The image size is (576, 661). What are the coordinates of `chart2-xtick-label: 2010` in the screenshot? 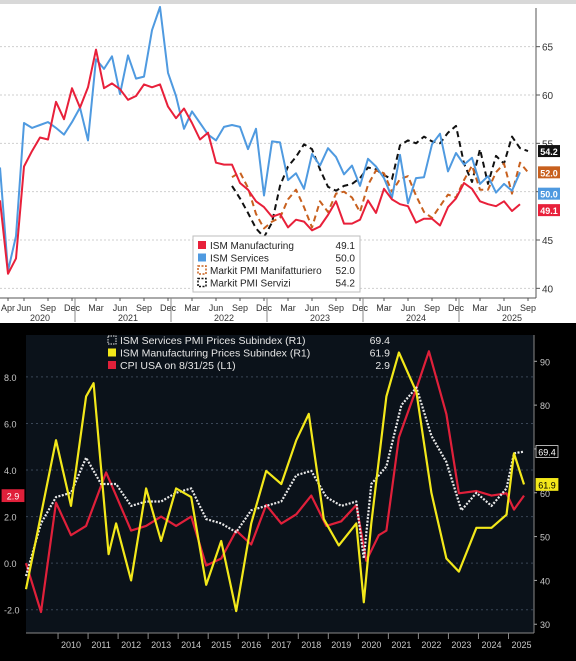 It's located at (71, 645).